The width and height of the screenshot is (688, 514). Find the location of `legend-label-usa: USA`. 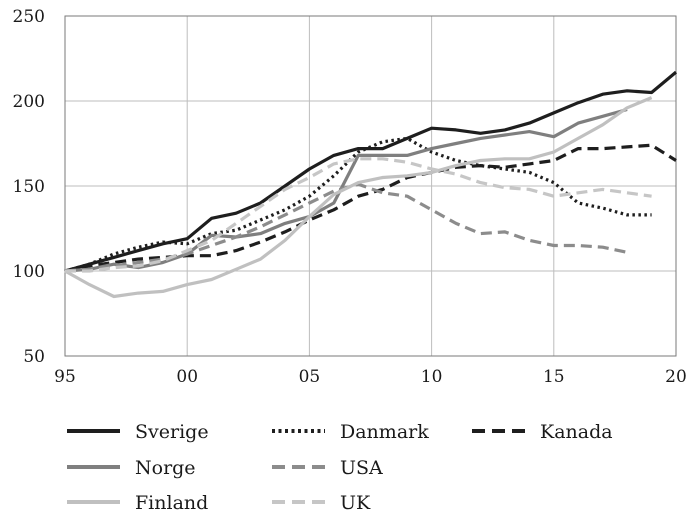

legend-label-usa: USA is located at coordinates (361, 468).